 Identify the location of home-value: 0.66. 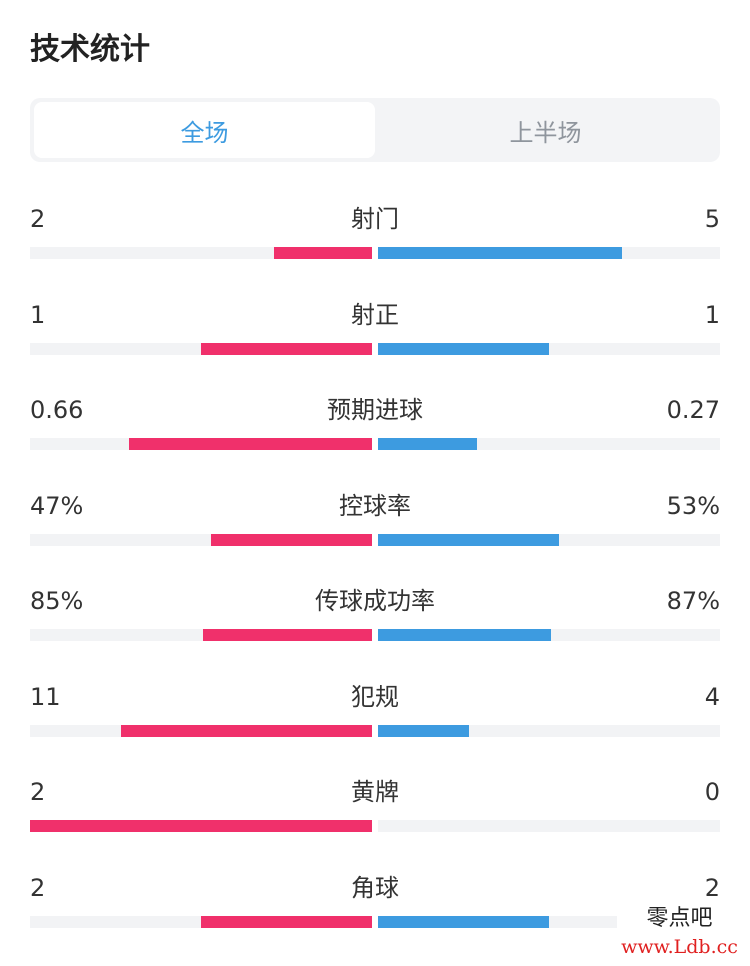
(57, 410).